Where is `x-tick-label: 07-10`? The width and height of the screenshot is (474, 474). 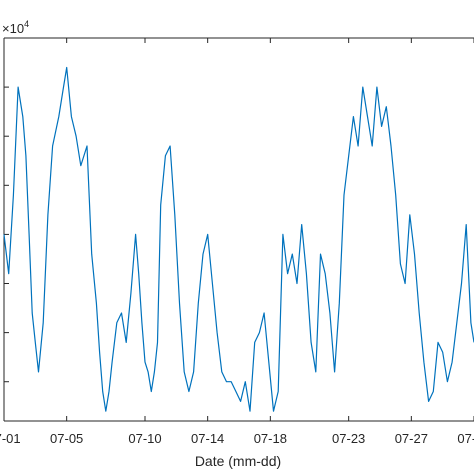
x-tick-label: 07-10 is located at coordinates (144, 438).